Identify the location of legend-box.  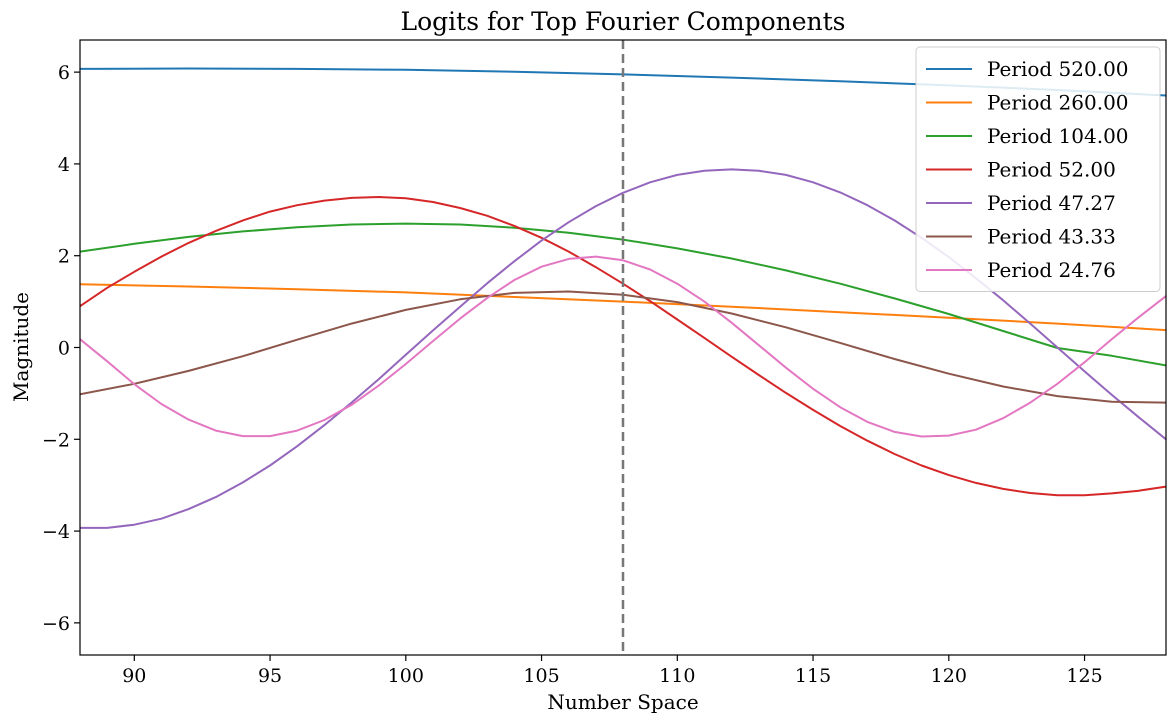
(1038, 169).